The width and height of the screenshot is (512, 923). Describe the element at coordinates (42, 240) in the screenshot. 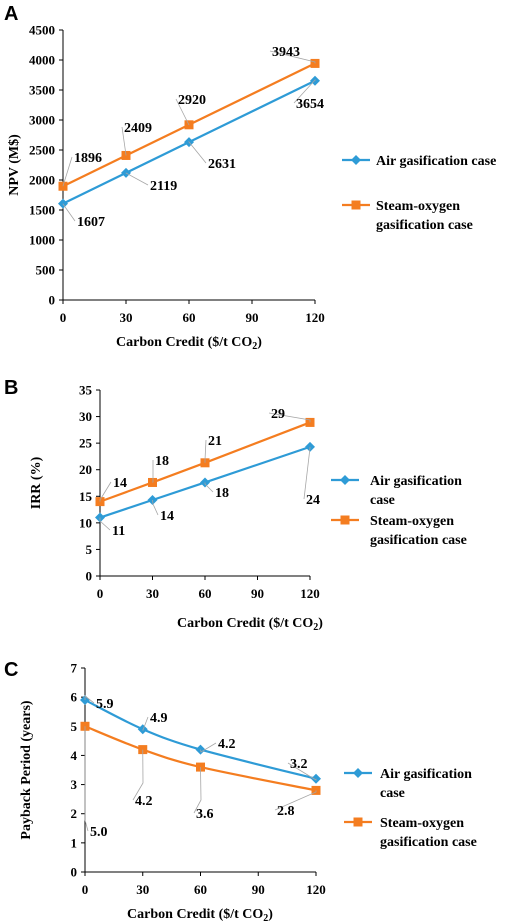

I see `y-tick-label: 1000` at that location.